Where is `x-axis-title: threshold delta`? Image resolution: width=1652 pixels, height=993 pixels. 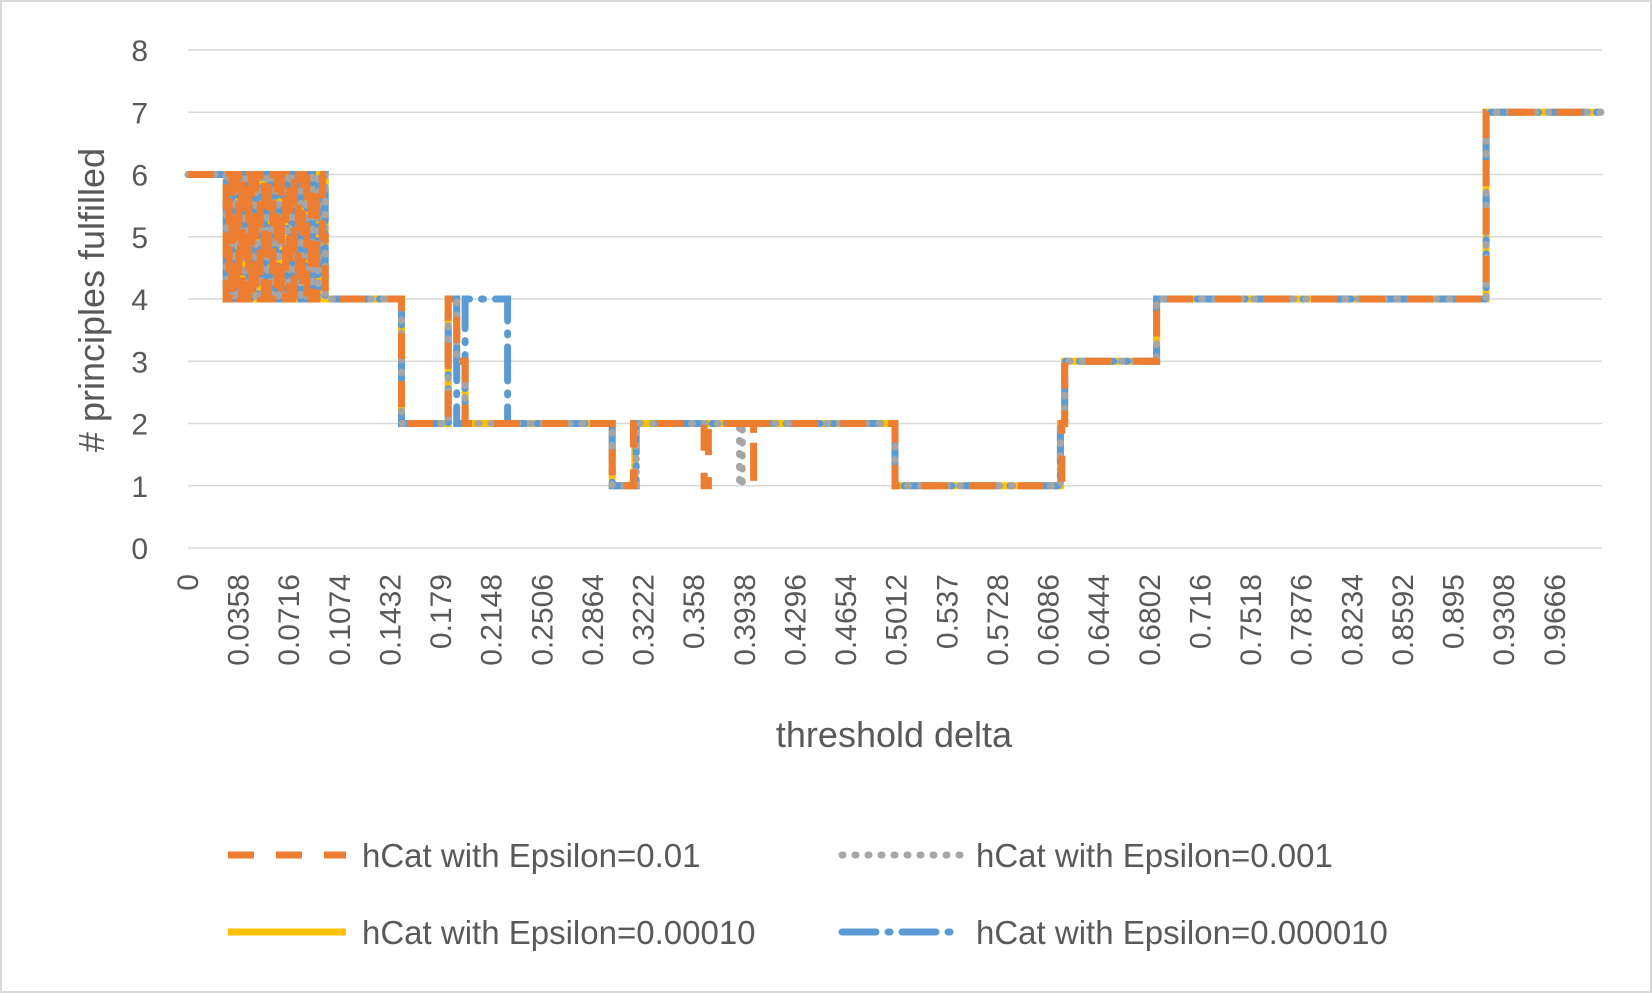
x-axis-title: threshold delta is located at coordinates (894, 734).